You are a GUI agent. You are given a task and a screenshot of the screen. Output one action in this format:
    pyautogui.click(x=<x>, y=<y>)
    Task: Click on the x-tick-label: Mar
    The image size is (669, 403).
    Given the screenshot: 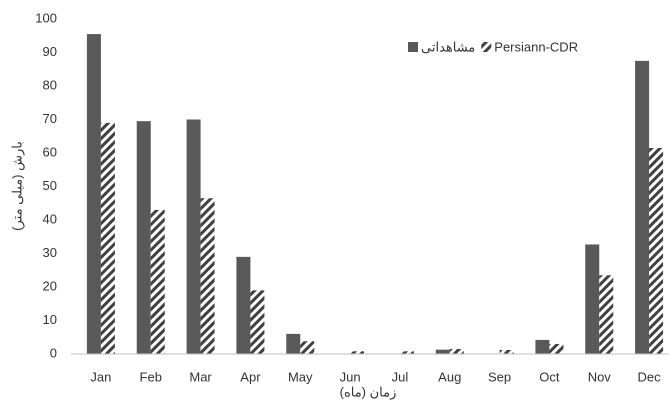 What is the action you would take?
    pyautogui.click(x=200, y=376)
    